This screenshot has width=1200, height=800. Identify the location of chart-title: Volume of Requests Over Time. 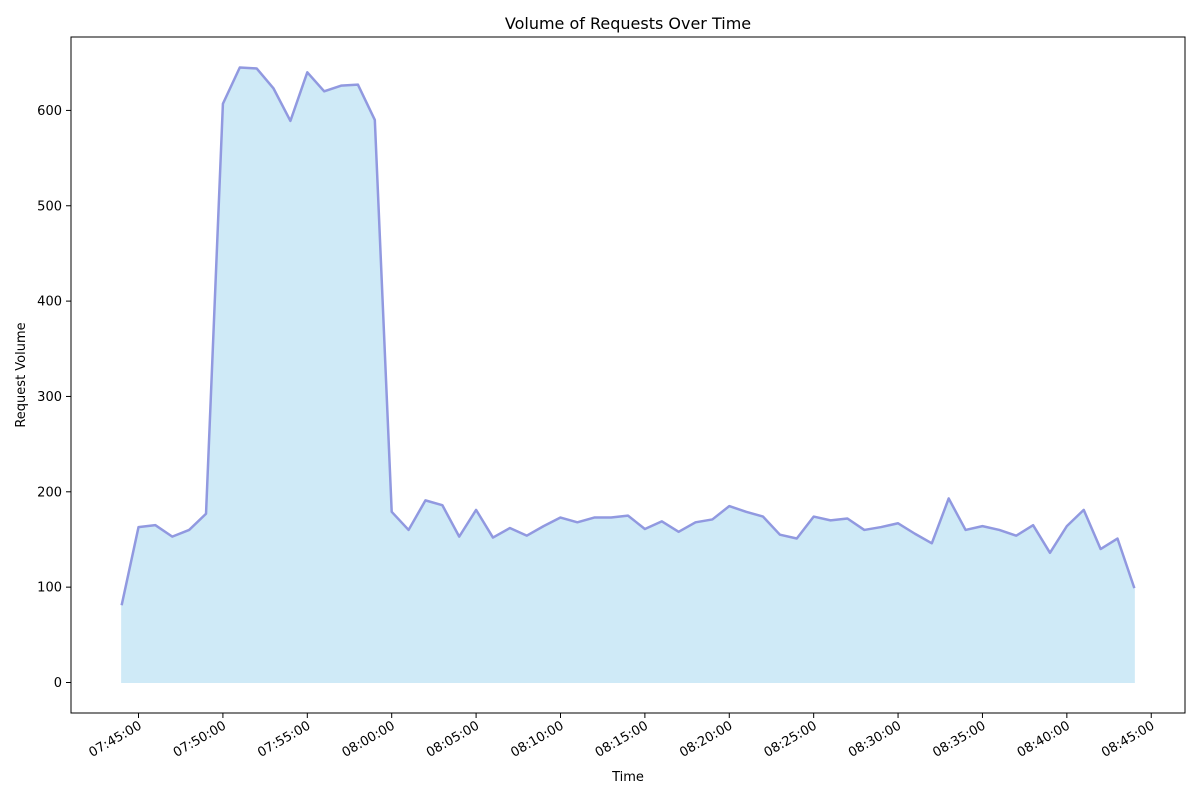
(628, 23).